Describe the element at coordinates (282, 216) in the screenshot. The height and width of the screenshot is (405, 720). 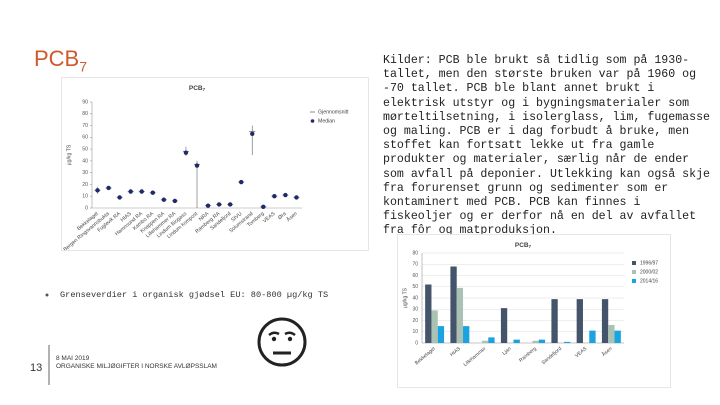
I see `x-tick-label: Øra` at that location.